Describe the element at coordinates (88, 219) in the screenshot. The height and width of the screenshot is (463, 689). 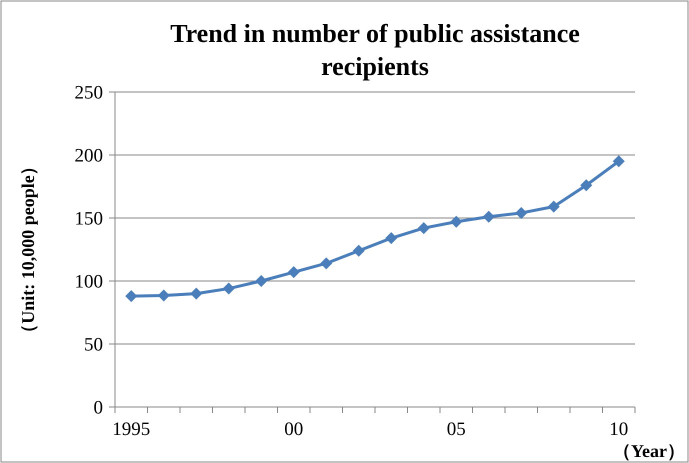
I see `y-tick-label: 150` at that location.